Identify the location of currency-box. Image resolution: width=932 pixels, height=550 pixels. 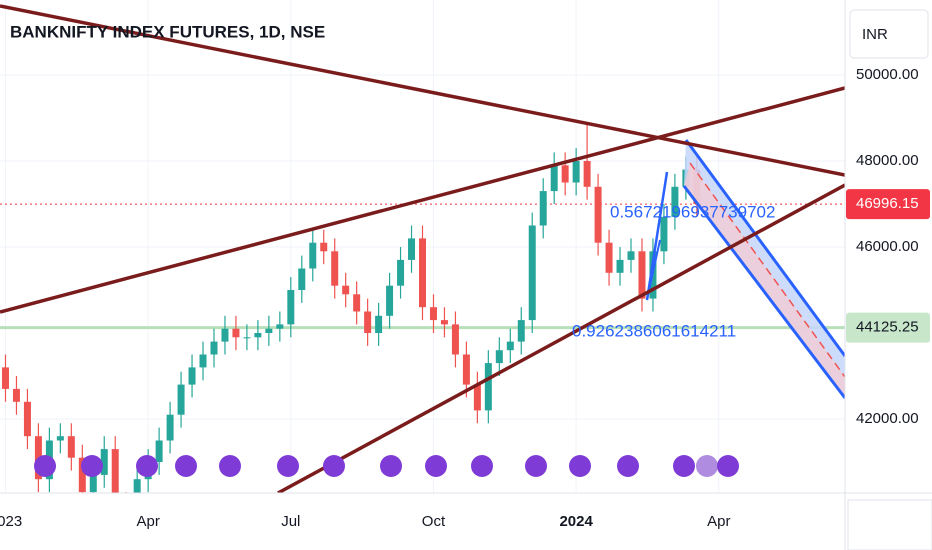
(889, 34).